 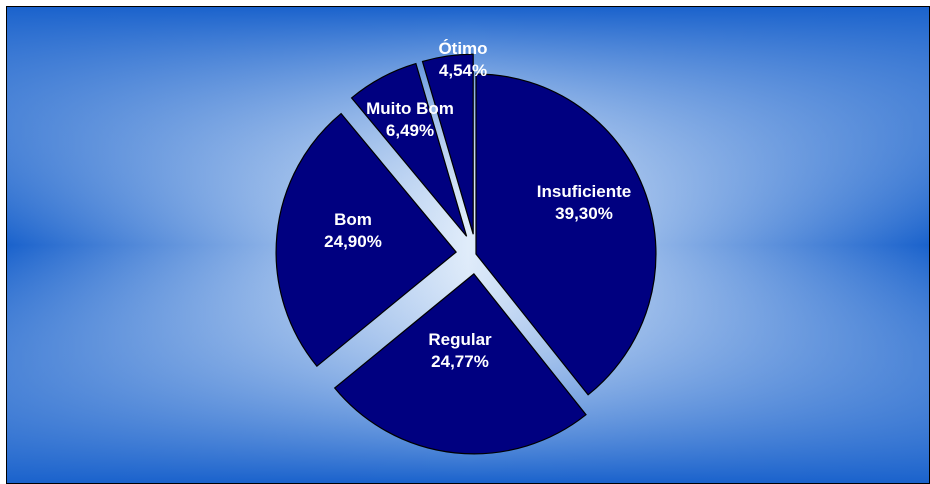 What do you see at coordinates (460, 339) in the screenshot?
I see `slice-label-name: Regular` at bounding box center [460, 339].